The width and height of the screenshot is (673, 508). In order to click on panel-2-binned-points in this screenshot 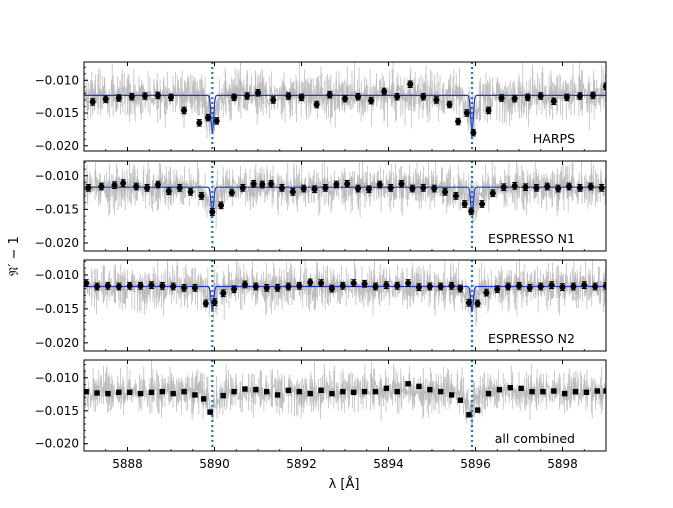, I will do `click(345, 197)`.